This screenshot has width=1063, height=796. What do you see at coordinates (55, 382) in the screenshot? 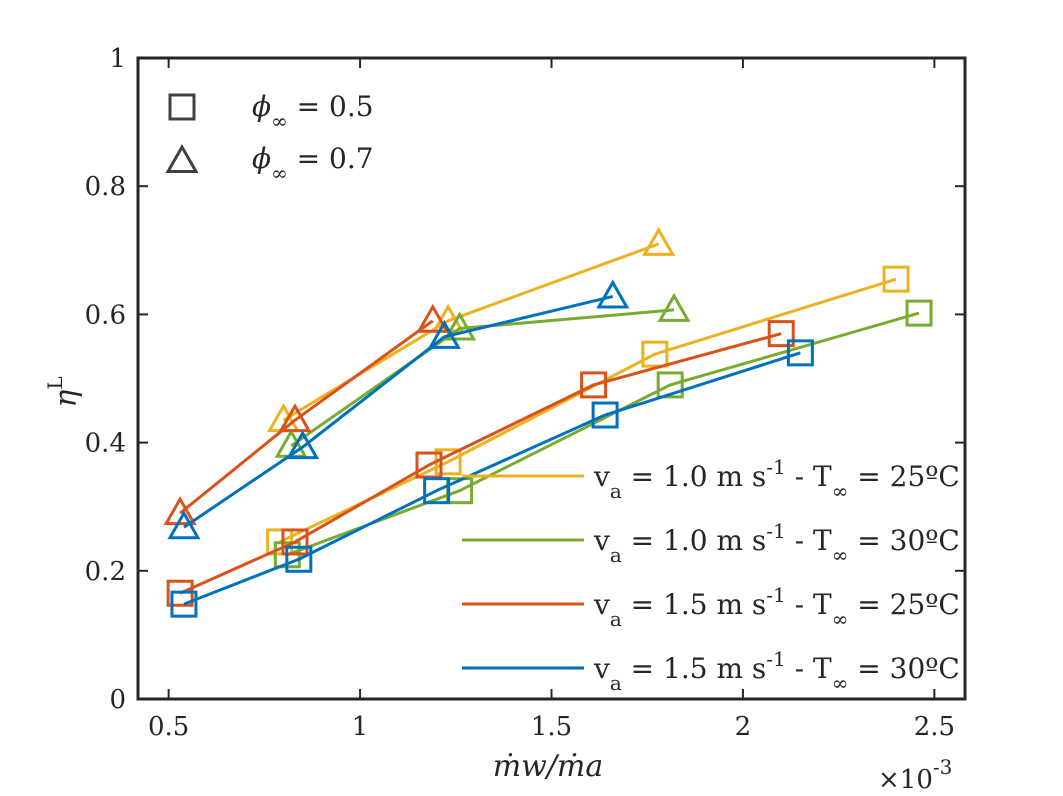
I see `y-axis-label-sup: L` at bounding box center [55, 382].